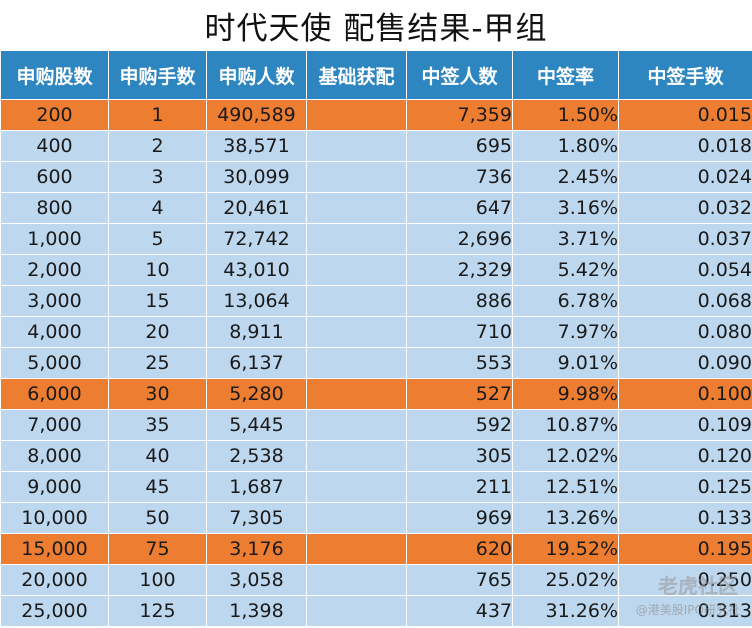 This screenshot has height=628, width=752. What do you see at coordinates (54, 177) in the screenshot?
I see `cell-shares: 600` at bounding box center [54, 177].